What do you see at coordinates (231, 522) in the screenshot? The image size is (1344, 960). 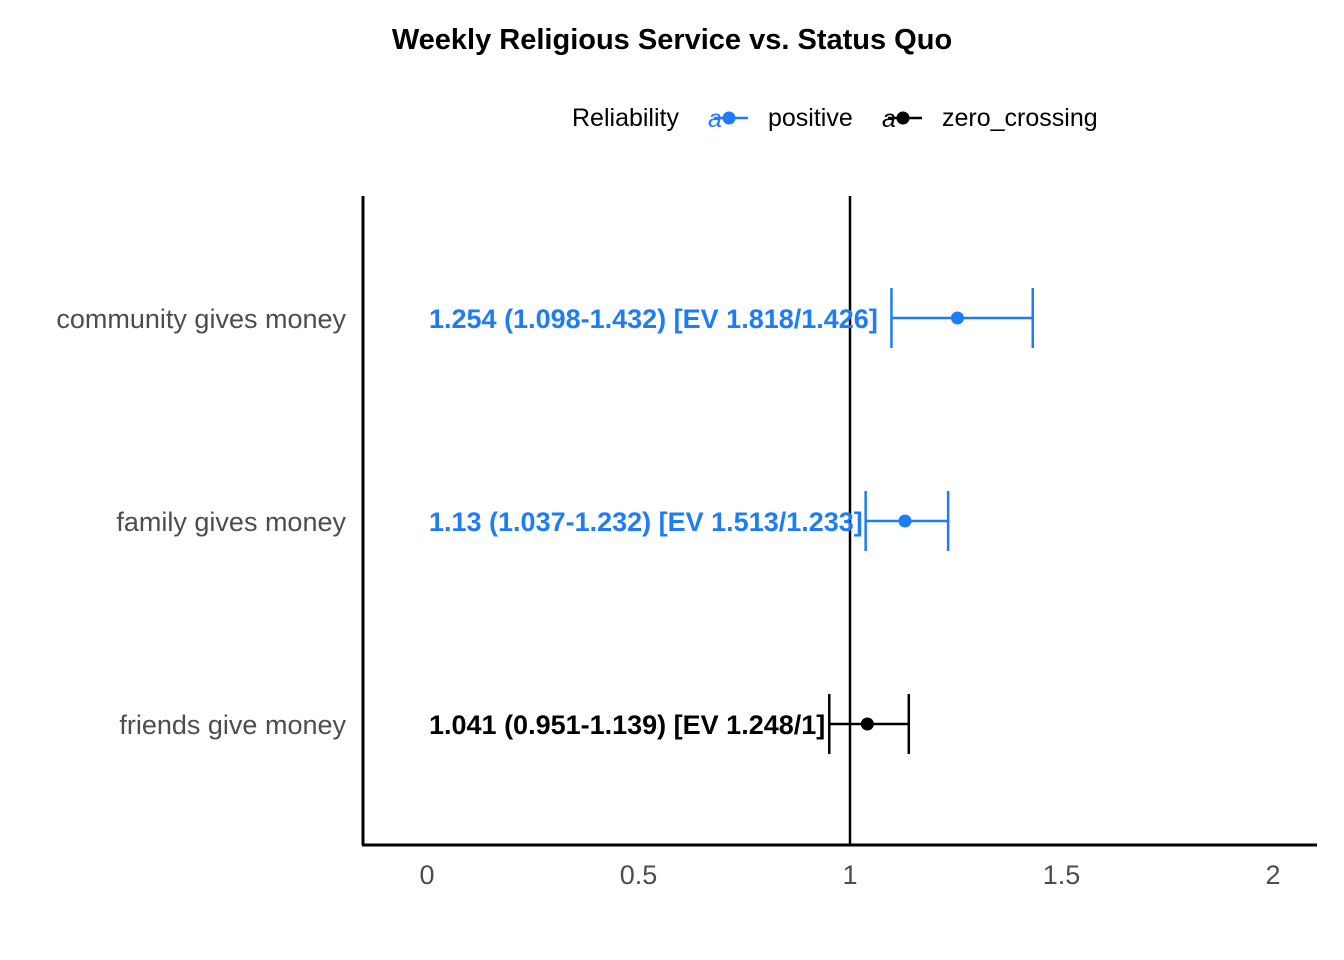 I see `y-tick-label: family gives money` at bounding box center [231, 522].